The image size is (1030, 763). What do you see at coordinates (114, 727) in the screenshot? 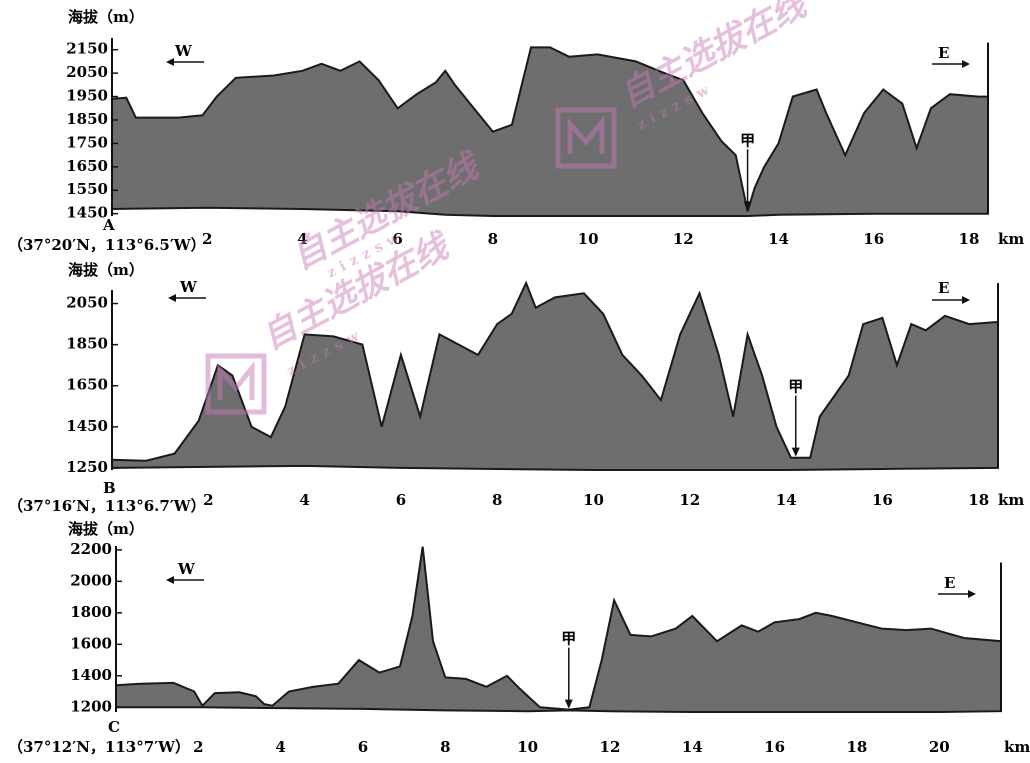
I see `origin-label: C` at bounding box center [114, 727].